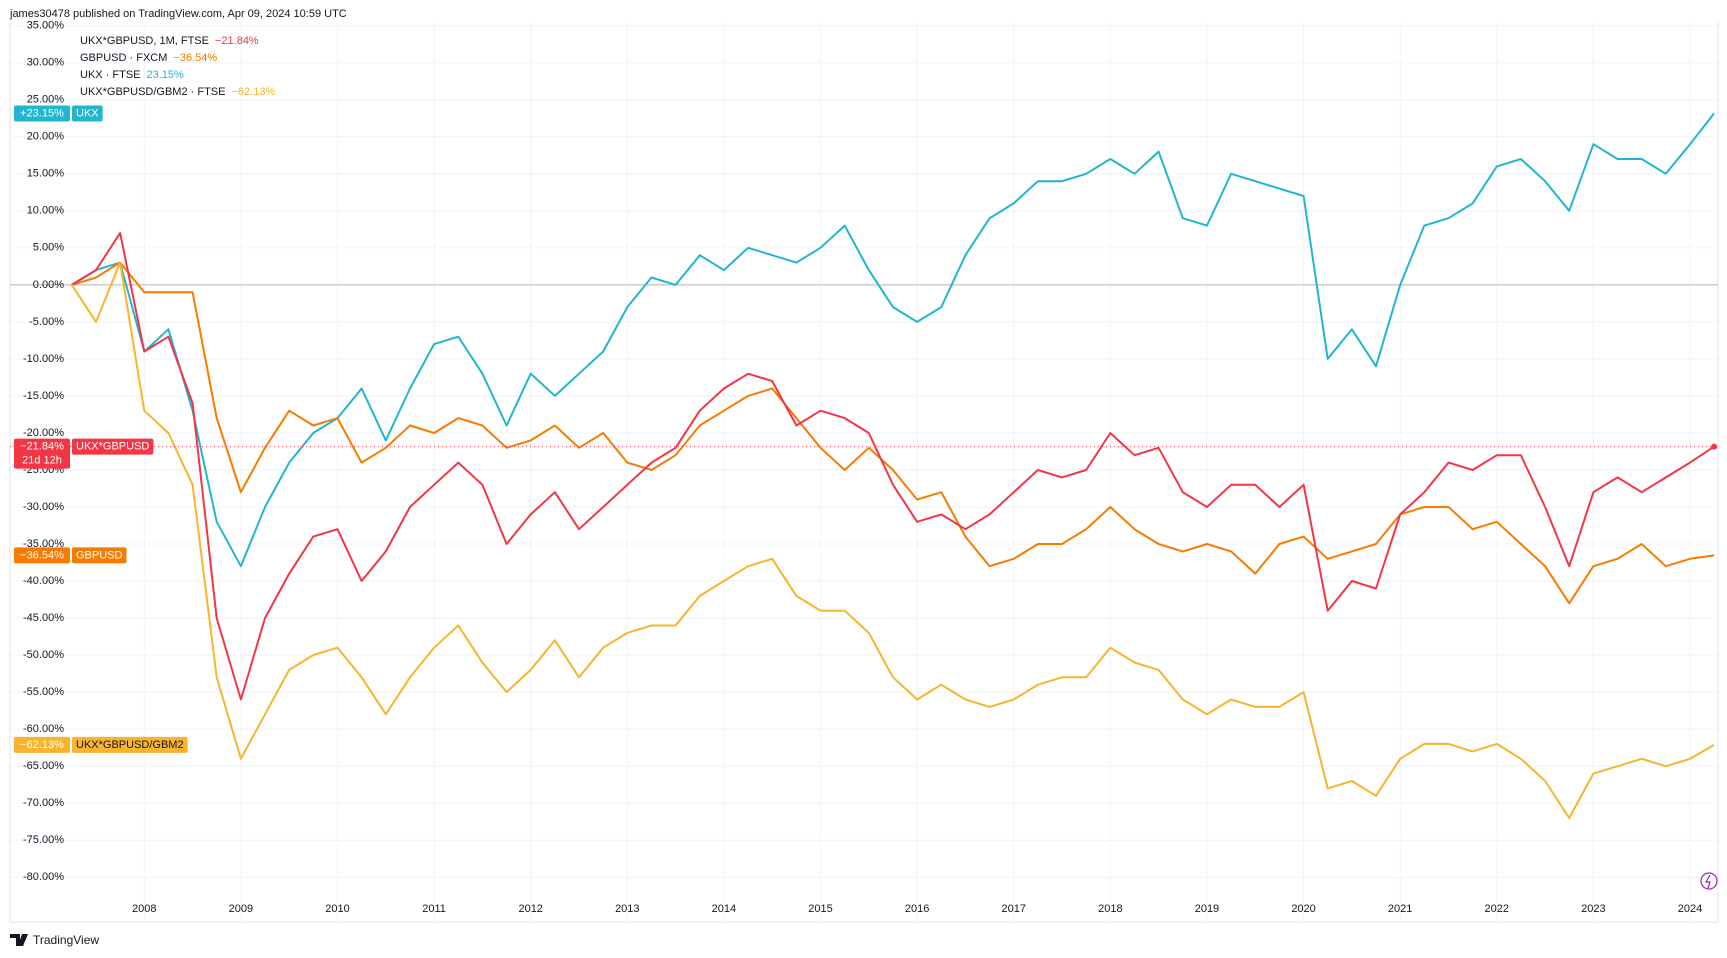 The width and height of the screenshot is (1727, 958). I want to click on alert-bolt, so click(1707, 881).